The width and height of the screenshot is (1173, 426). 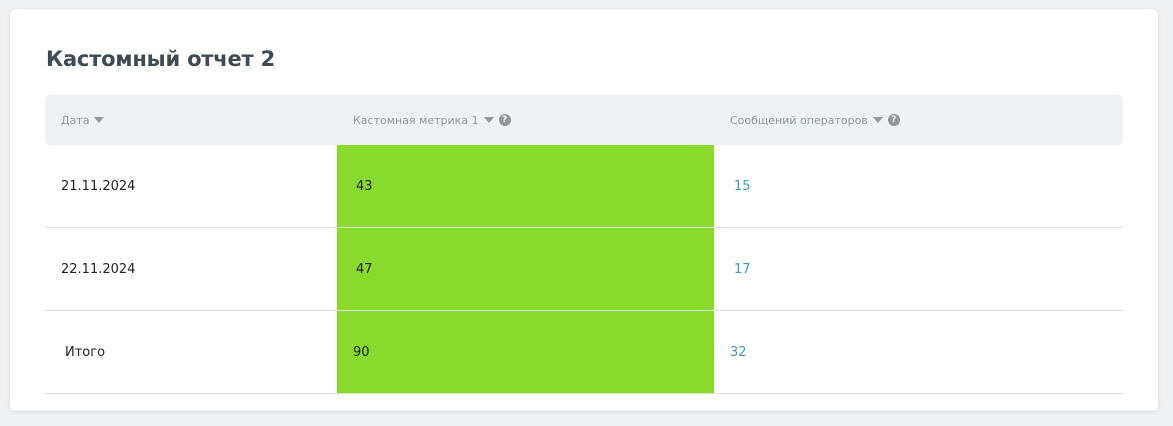 I want to click on messages-link: 17, so click(x=742, y=269).